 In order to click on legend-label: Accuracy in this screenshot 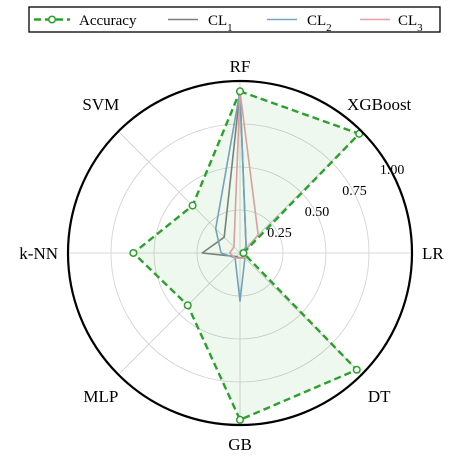, I will do `click(108, 21)`.